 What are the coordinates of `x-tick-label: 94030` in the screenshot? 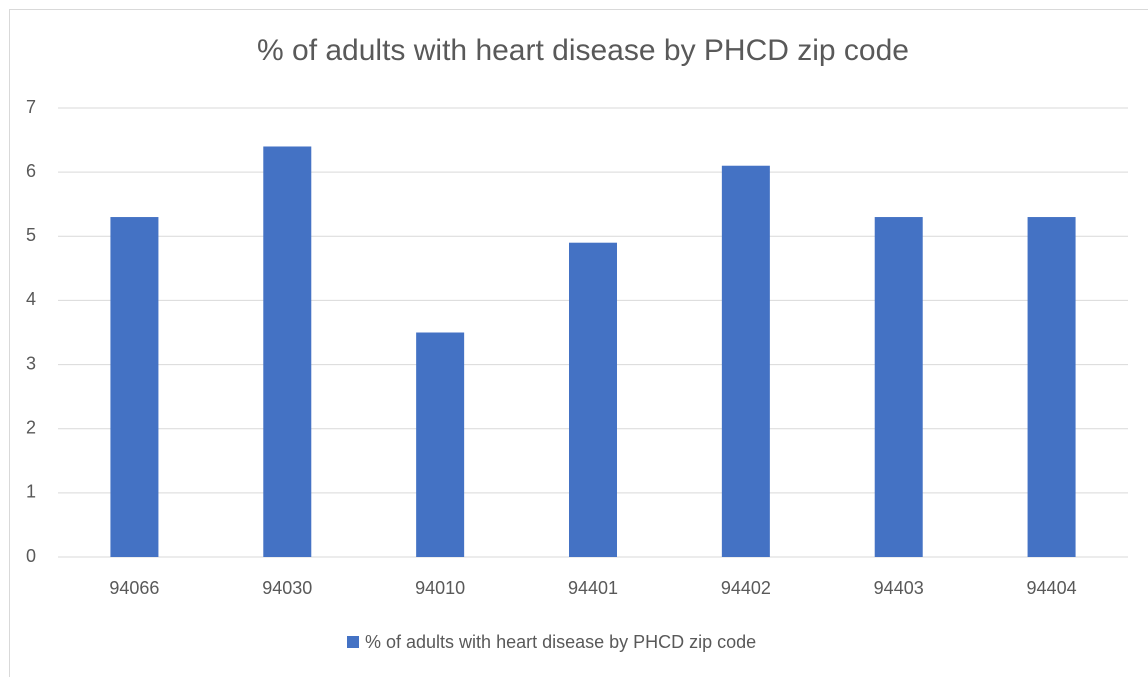 It's located at (287, 588).